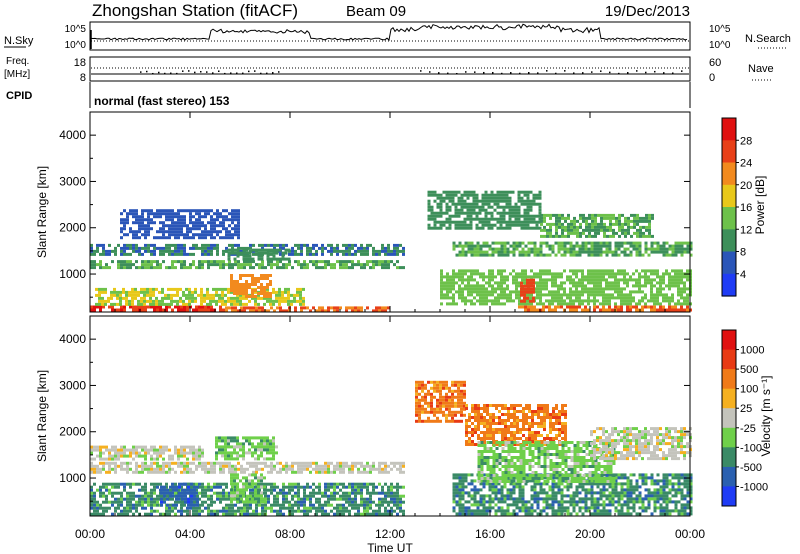  Describe the element at coordinates (390, 69) in the screenshot. I see `freq-panel-frame` at that location.